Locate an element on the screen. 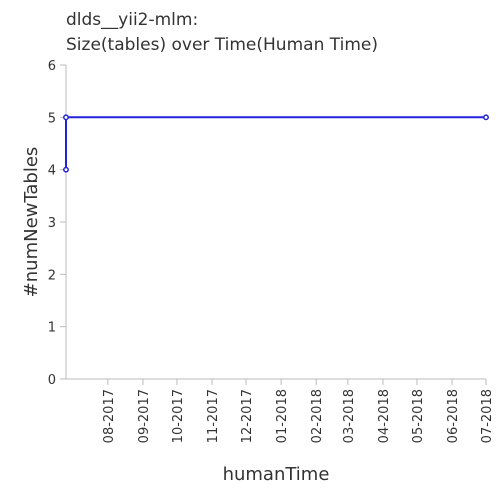 Image resolution: width=500 pixels, height=500 pixels. y-tick-label: 6 is located at coordinates (52, 66).